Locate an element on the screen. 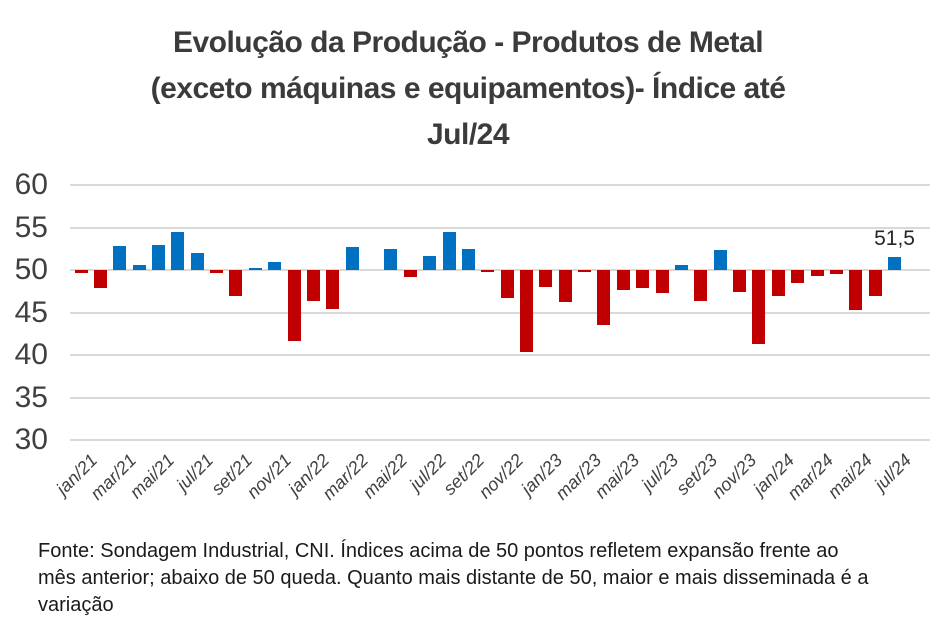 The image size is (936, 636). chart-title-line-1: Evolução da Produção - Produtos de Metal is located at coordinates (468, 42).